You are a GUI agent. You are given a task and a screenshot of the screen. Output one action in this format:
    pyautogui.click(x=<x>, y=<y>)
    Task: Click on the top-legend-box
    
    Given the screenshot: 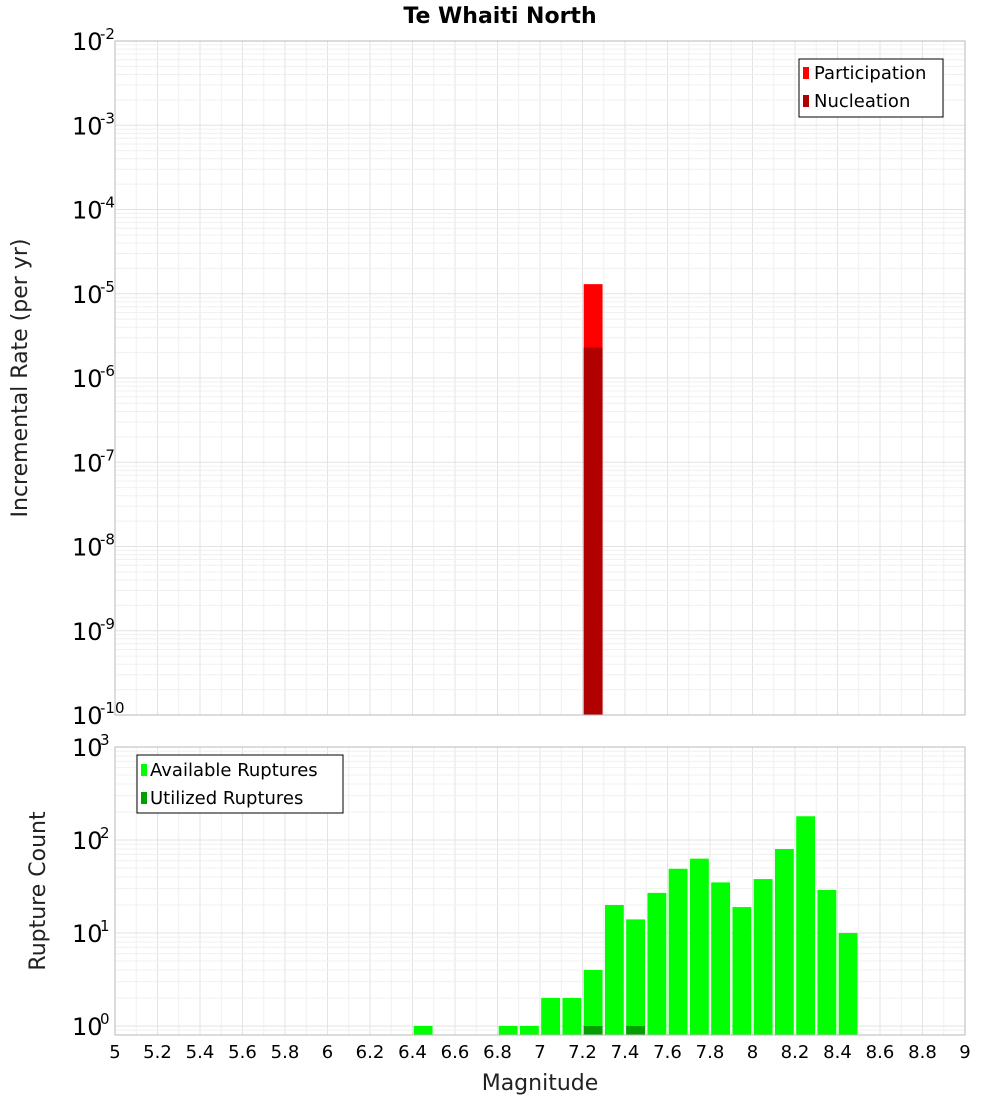 What is the action you would take?
    pyautogui.click(x=871, y=88)
    